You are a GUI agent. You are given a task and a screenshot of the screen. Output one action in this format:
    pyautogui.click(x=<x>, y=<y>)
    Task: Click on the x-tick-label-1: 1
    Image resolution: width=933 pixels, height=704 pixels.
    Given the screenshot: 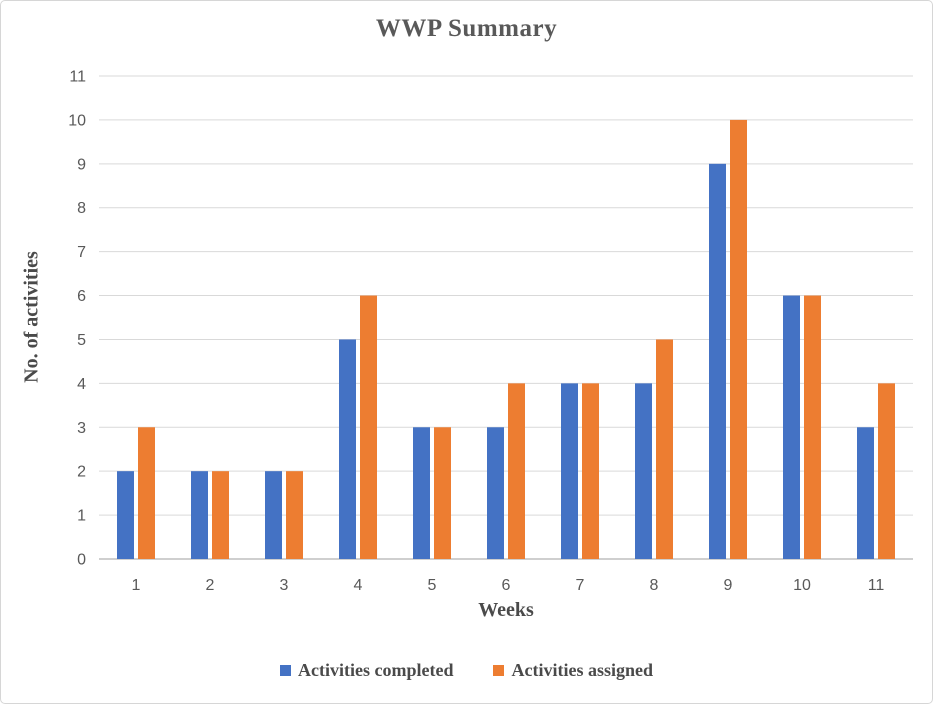 What is the action you would take?
    pyautogui.click(x=136, y=585)
    